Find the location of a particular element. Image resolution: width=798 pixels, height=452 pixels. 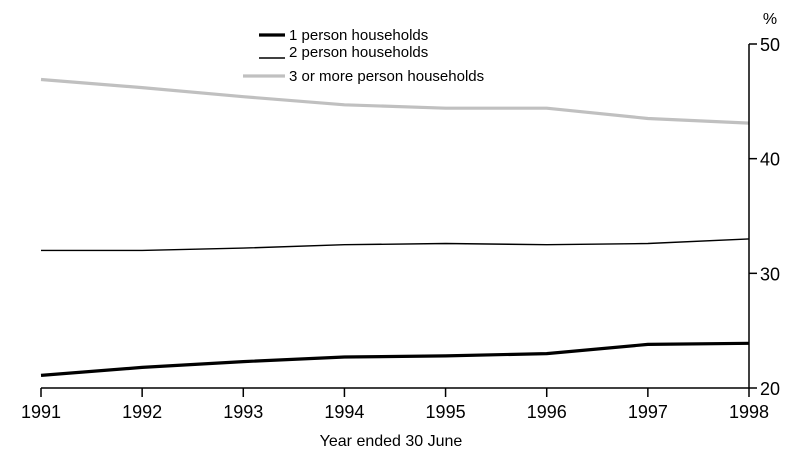

x-tick-label-1997: 1997 is located at coordinates (648, 412).